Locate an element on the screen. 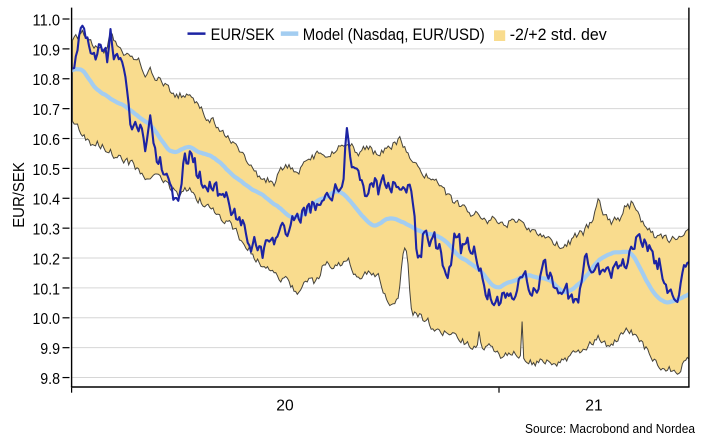 Image resolution: width=710 pixels, height=448 pixels. svg-text: 10.1 is located at coordinates (47, 289).